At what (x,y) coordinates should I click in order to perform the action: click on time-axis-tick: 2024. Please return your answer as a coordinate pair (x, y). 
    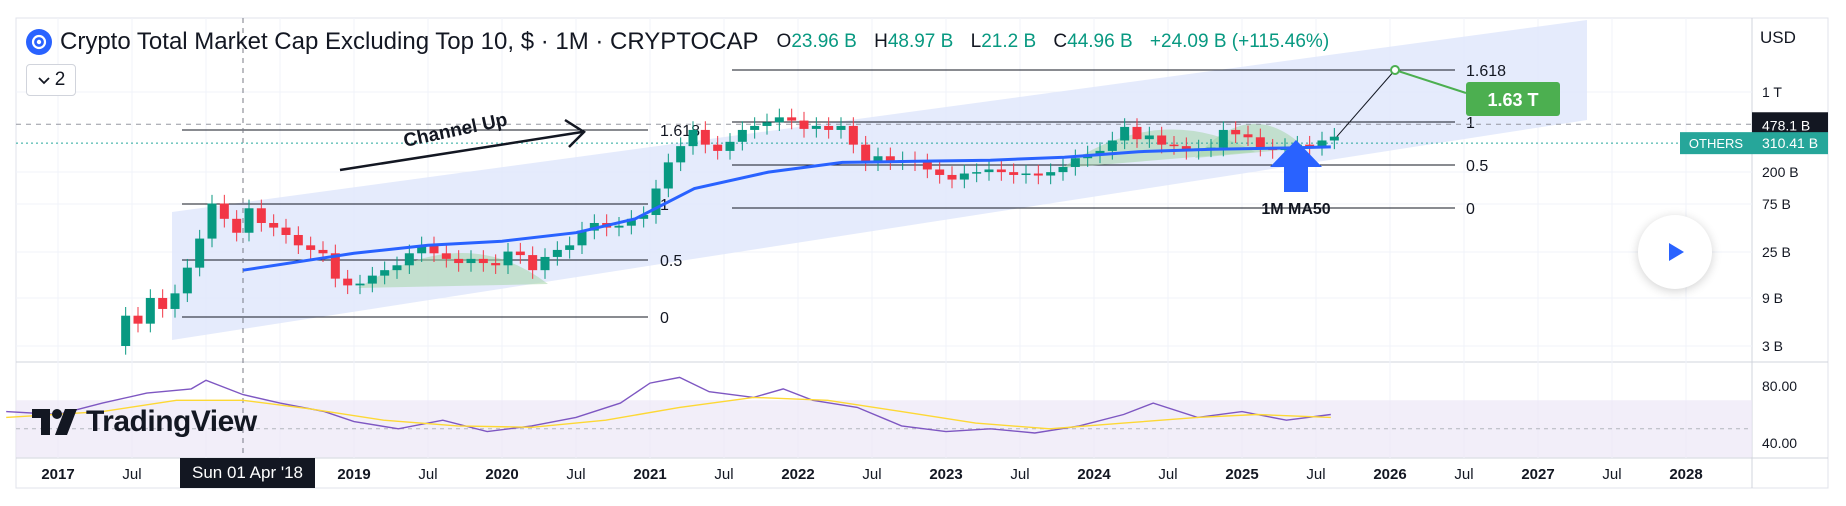
    Looking at the image, I should click on (1094, 474).